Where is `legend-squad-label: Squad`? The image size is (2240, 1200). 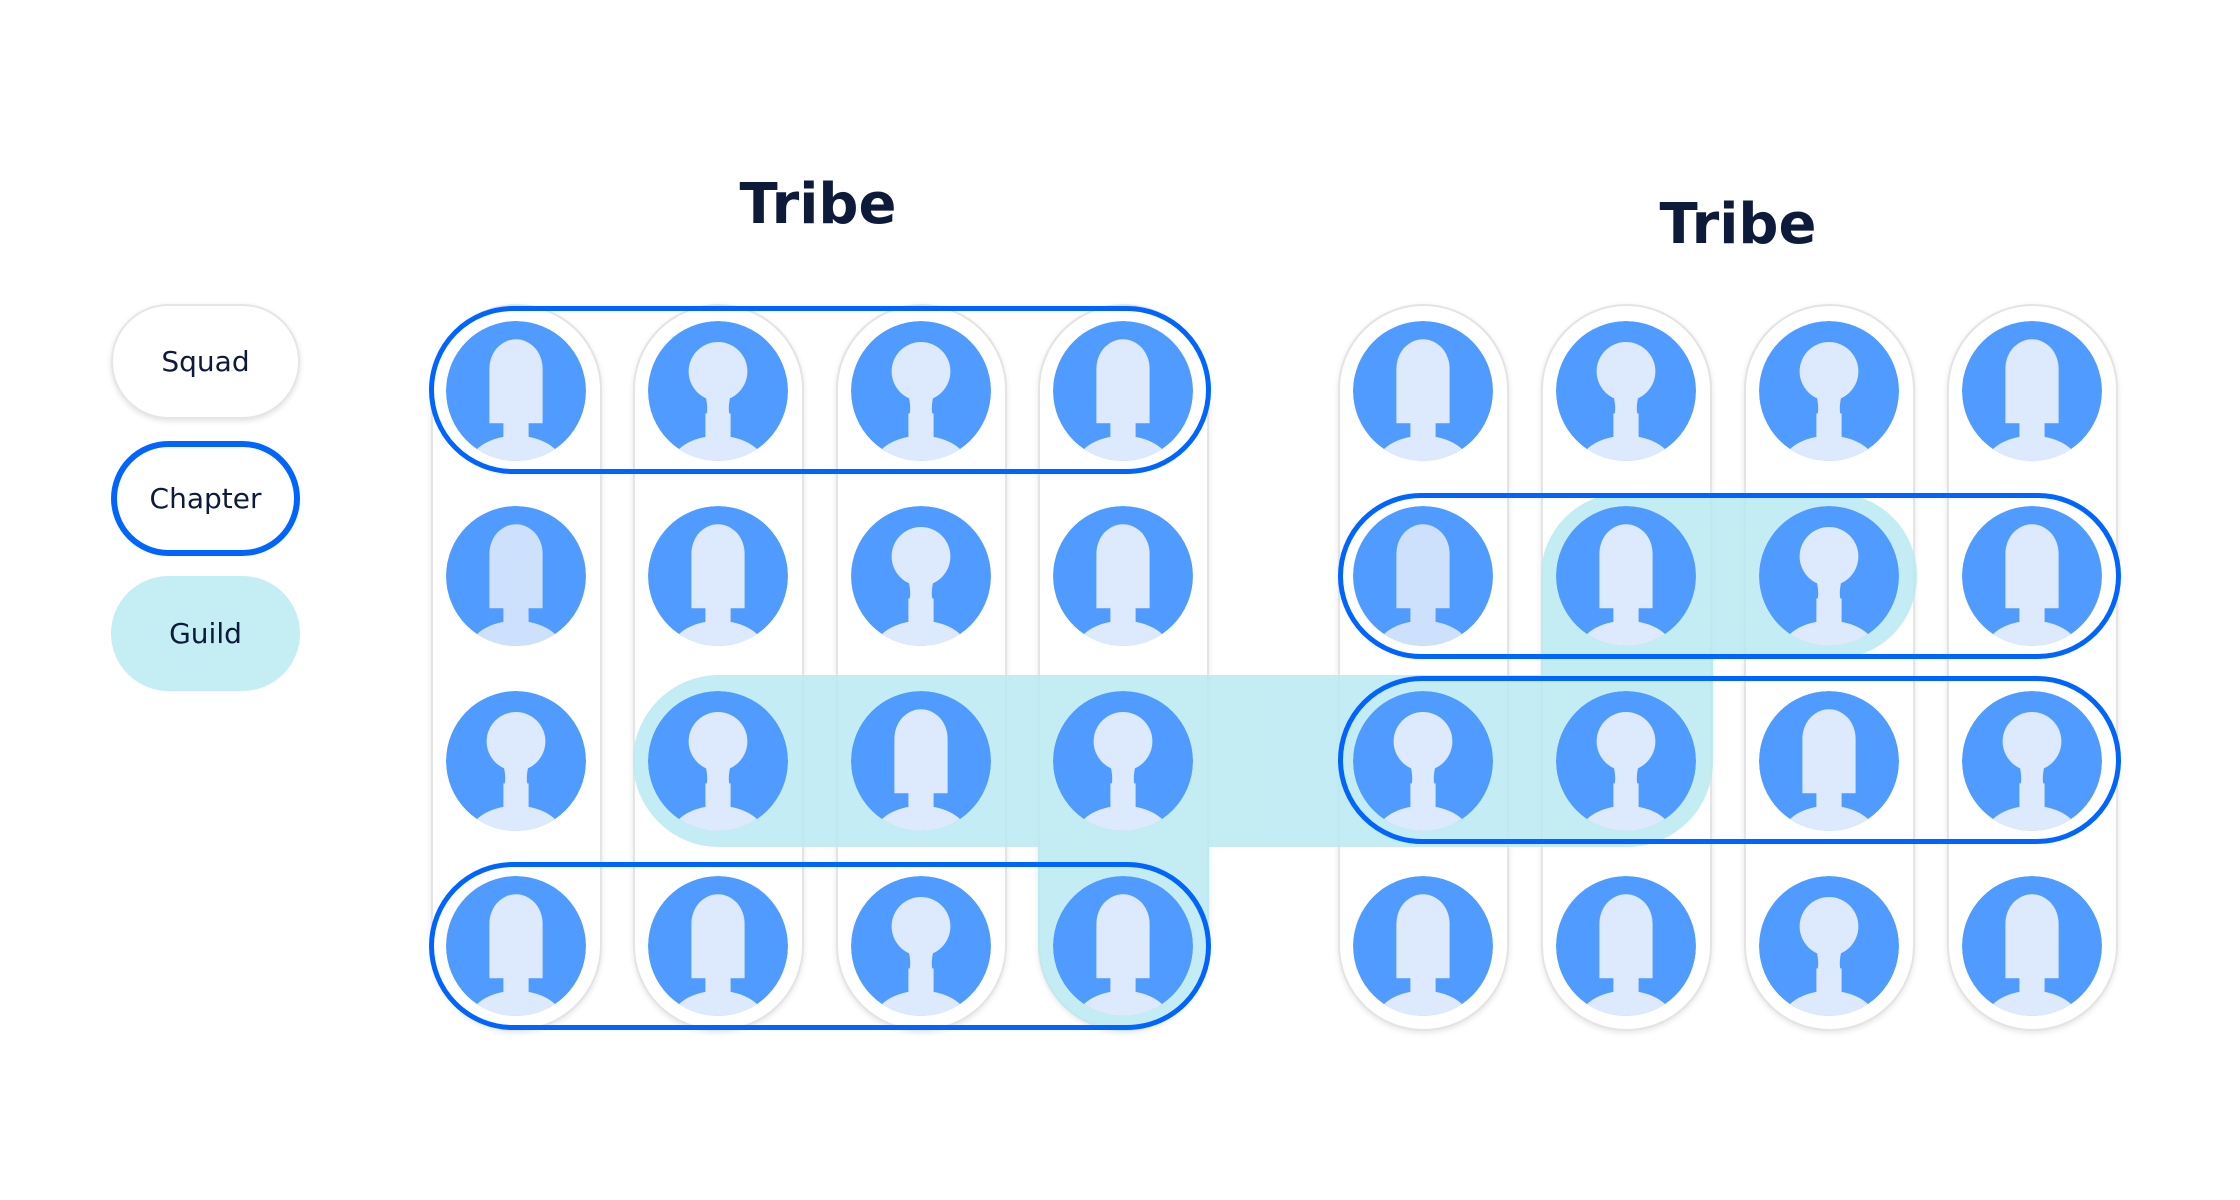 legend-squad-label: Squad is located at coordinates (205, 361).